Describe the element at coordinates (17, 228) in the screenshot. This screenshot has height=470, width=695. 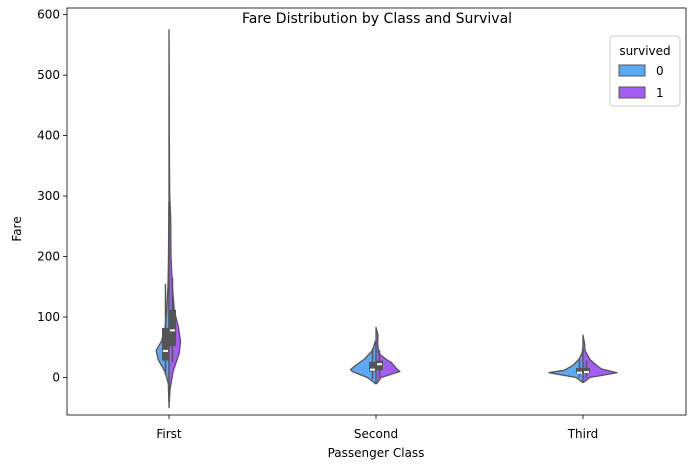
I see `y-axis-label: Fare` at that location.